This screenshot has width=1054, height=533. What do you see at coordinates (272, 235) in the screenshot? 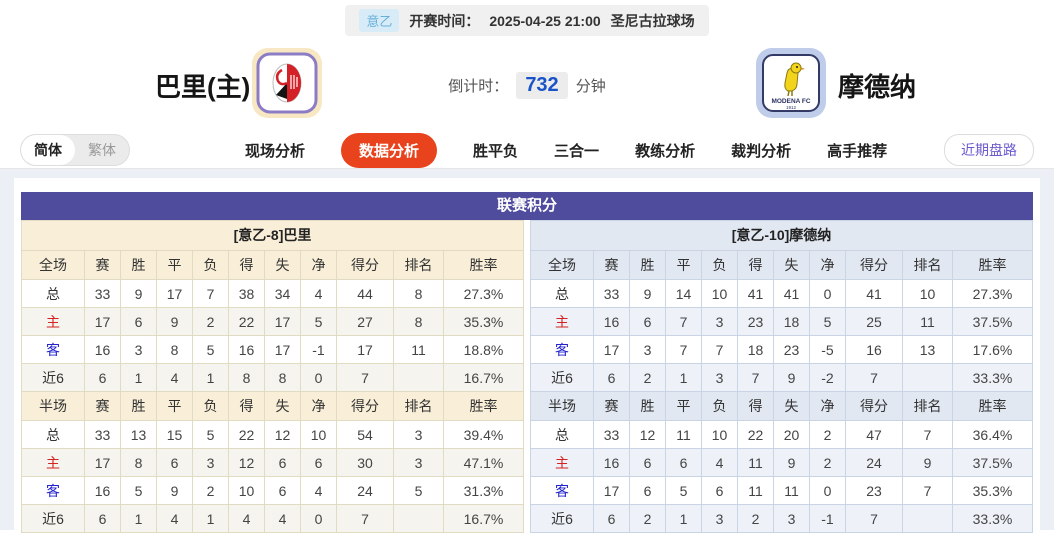
I see `home-standings-subtitle: [意乙-8]巴里` at bounding box center [272, 235].